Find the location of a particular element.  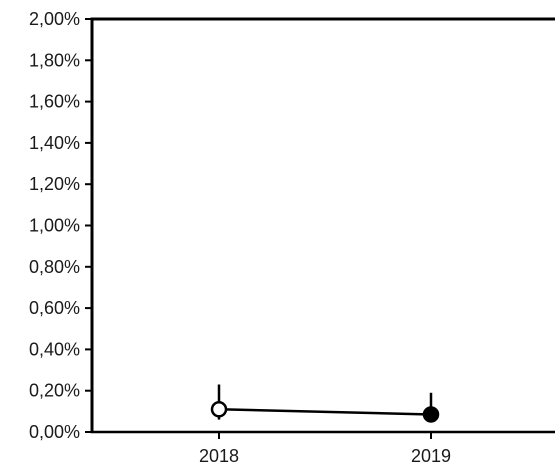

series-line is located at coordinates (325, 412).